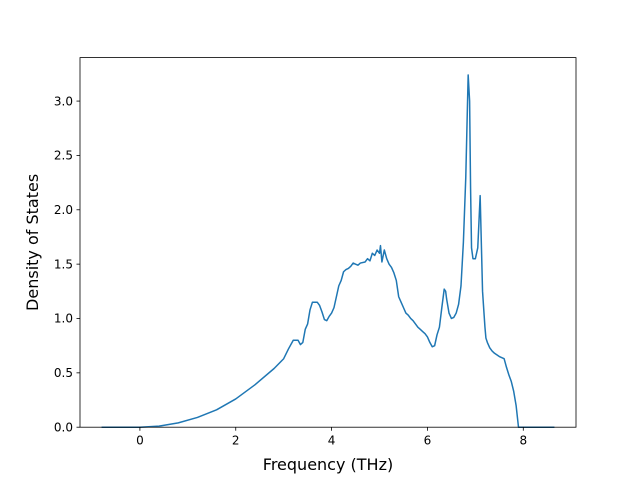  Describe the element at coordinates (63, 373) in the screenshot. I see `y-tick-label-1: 0.5` at that location.